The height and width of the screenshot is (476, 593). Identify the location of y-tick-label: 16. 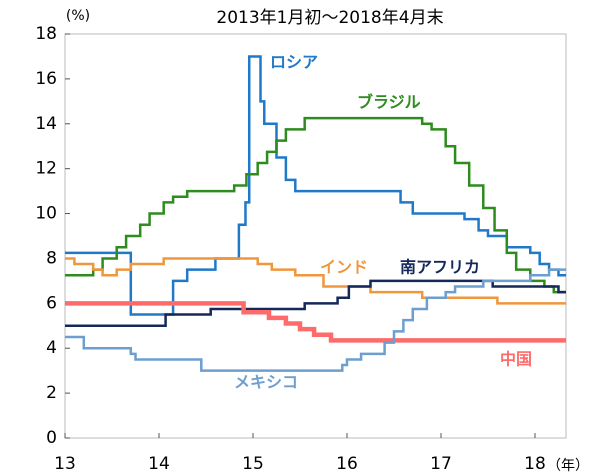
(46, 79).